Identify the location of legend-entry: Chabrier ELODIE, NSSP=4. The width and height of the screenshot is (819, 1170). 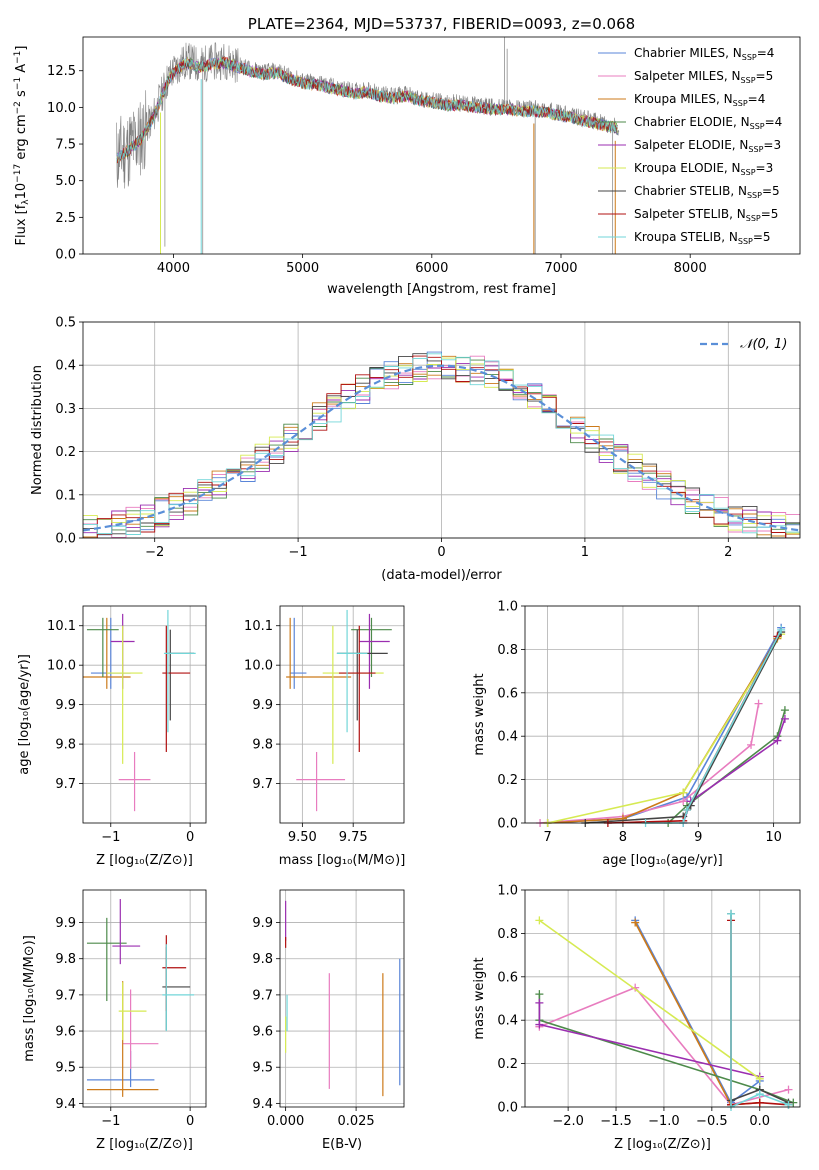
(708, 123).